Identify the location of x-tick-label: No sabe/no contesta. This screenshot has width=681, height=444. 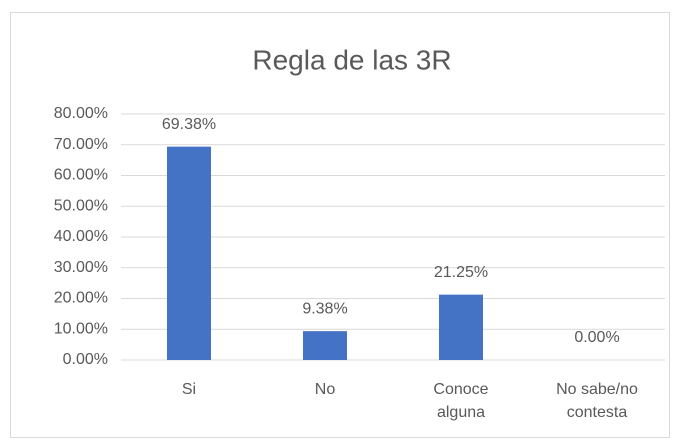
(597, 401).